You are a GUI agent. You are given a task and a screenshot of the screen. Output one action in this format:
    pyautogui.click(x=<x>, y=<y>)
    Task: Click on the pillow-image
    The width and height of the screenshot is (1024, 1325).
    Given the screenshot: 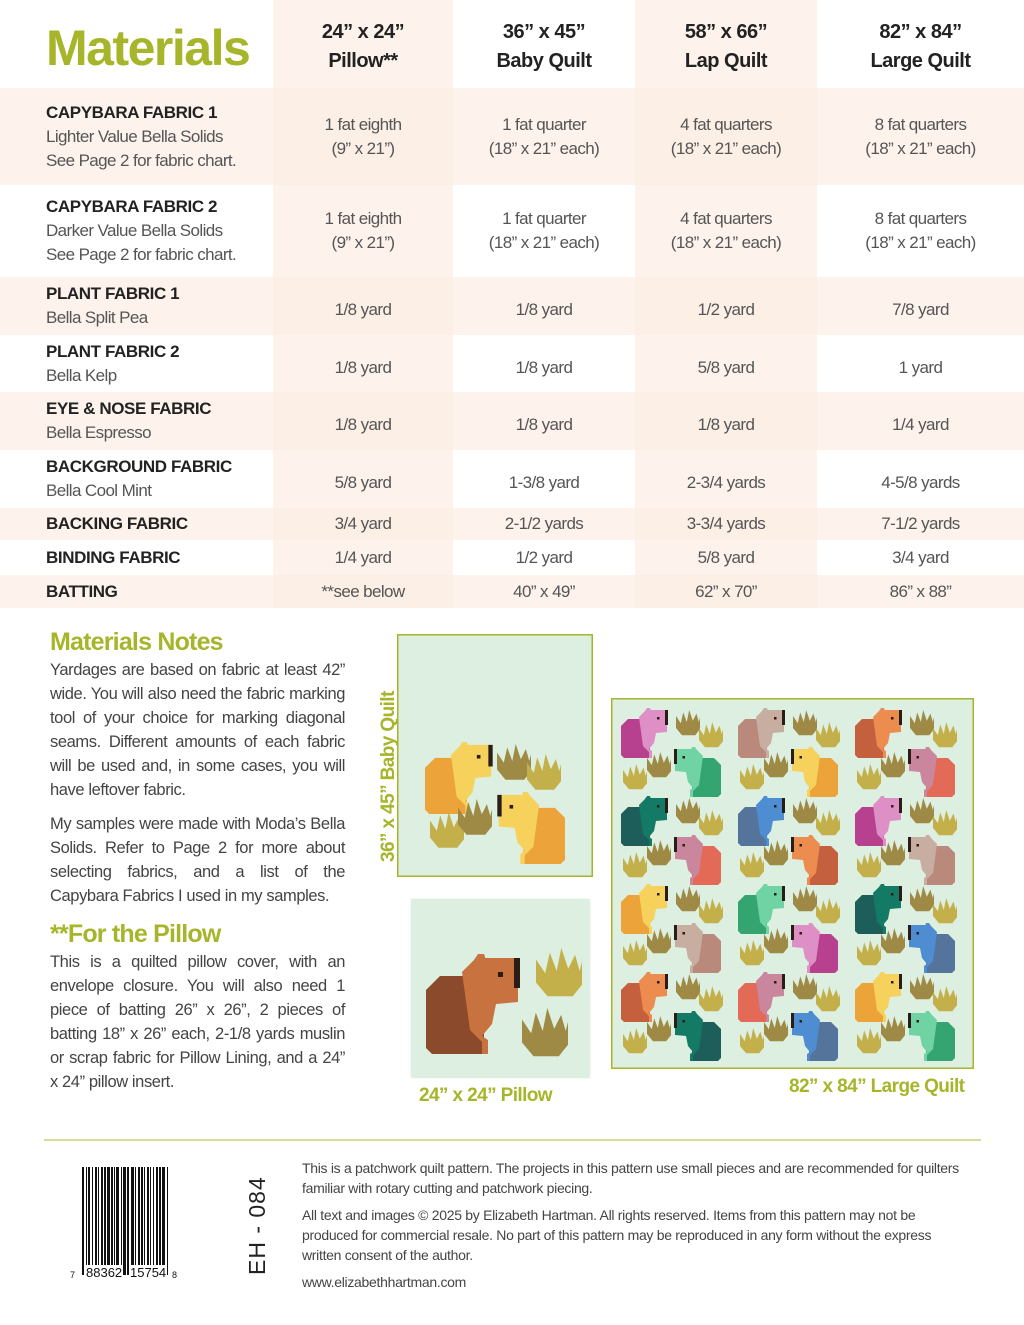 What is the action you would take?
    pyautogui.click(x=500, y=988)
    